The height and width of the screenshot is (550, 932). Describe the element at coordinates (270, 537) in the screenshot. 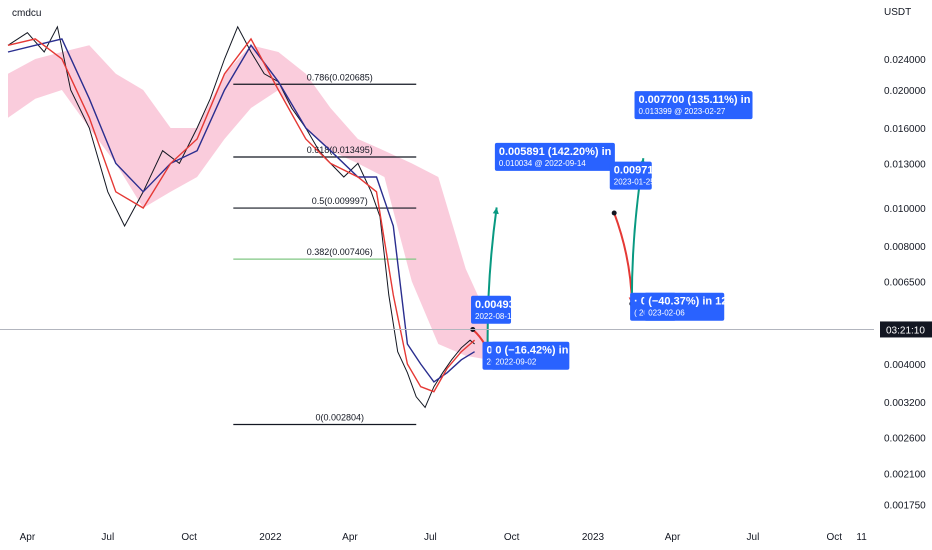

I see `x-tick-label: 2022` at that location.